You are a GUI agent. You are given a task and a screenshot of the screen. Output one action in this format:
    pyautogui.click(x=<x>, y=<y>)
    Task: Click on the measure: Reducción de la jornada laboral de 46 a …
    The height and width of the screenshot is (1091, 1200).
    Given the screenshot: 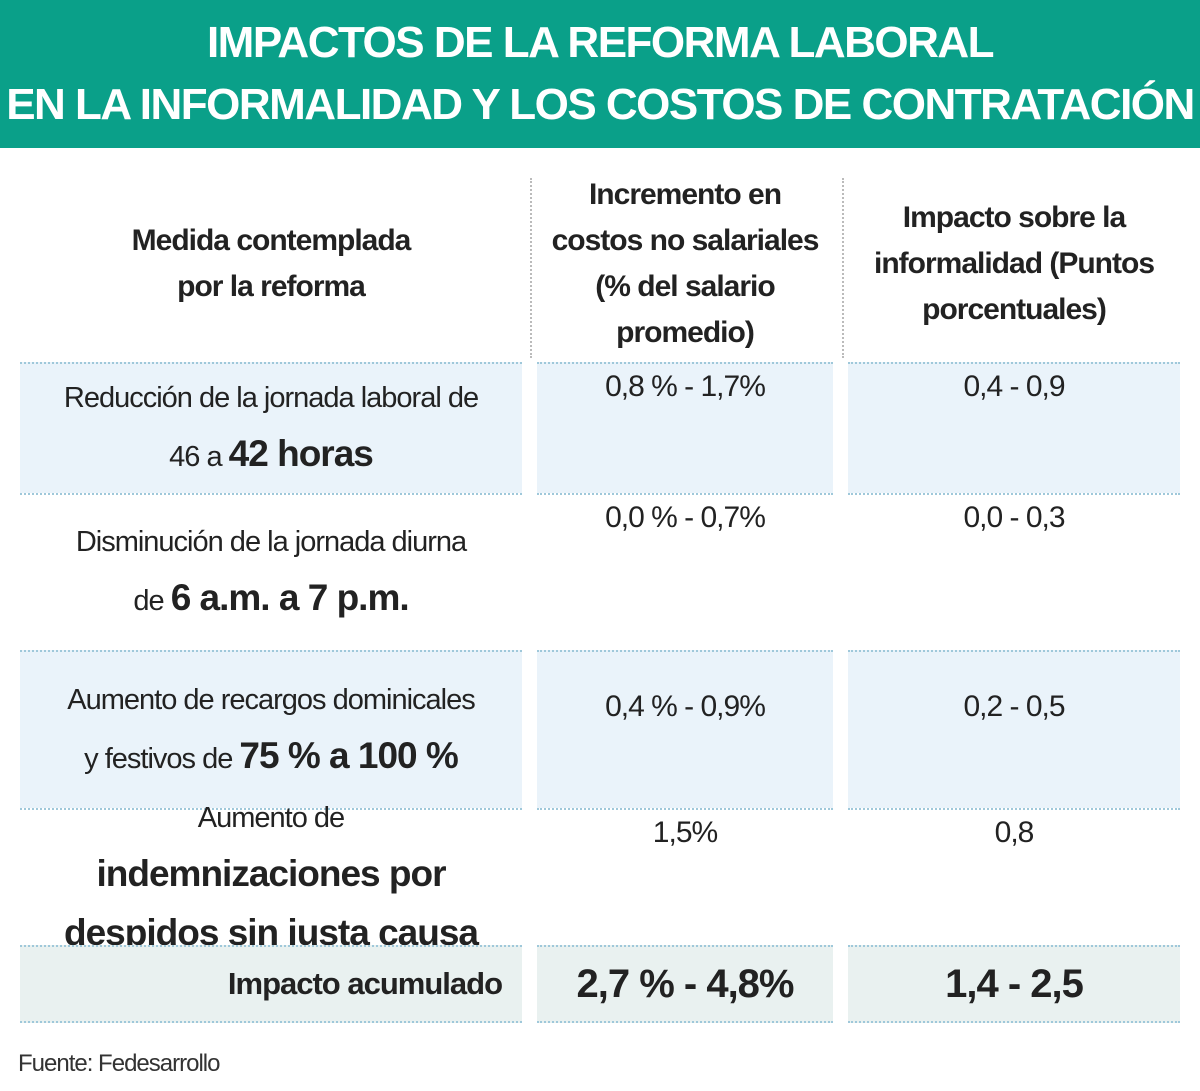 What is the action you would take?
    pyautogui.click(x=271, y=427)
    